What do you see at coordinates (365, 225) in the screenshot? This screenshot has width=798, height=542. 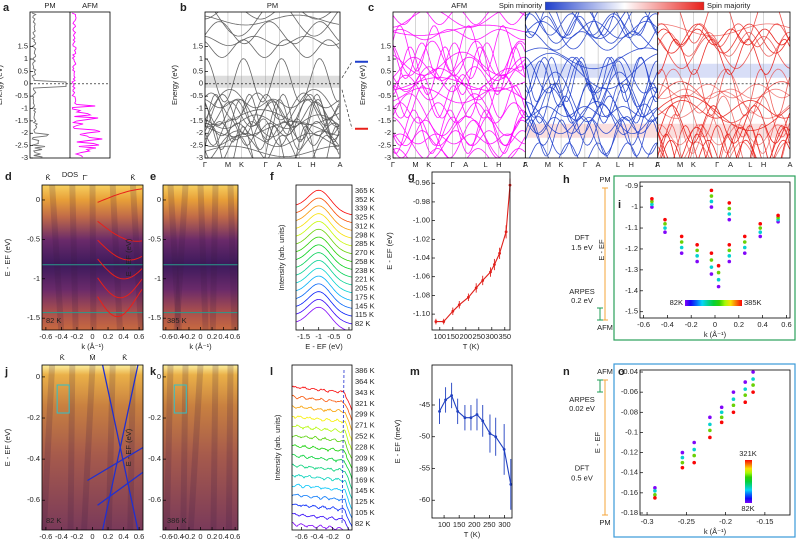 I see `temperature-label: 312 K` at bounding box center [365, 225].